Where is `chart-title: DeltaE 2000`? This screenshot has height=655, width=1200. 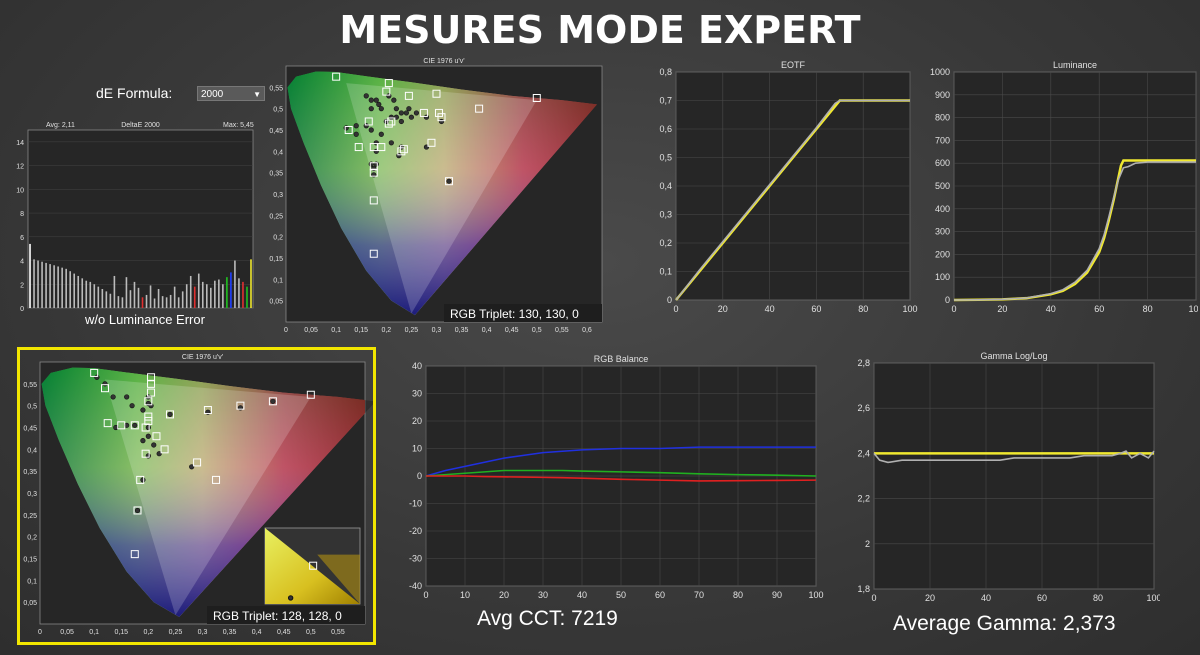
chart-title: DeltaE 2000 is located at coordinates (140, 125).